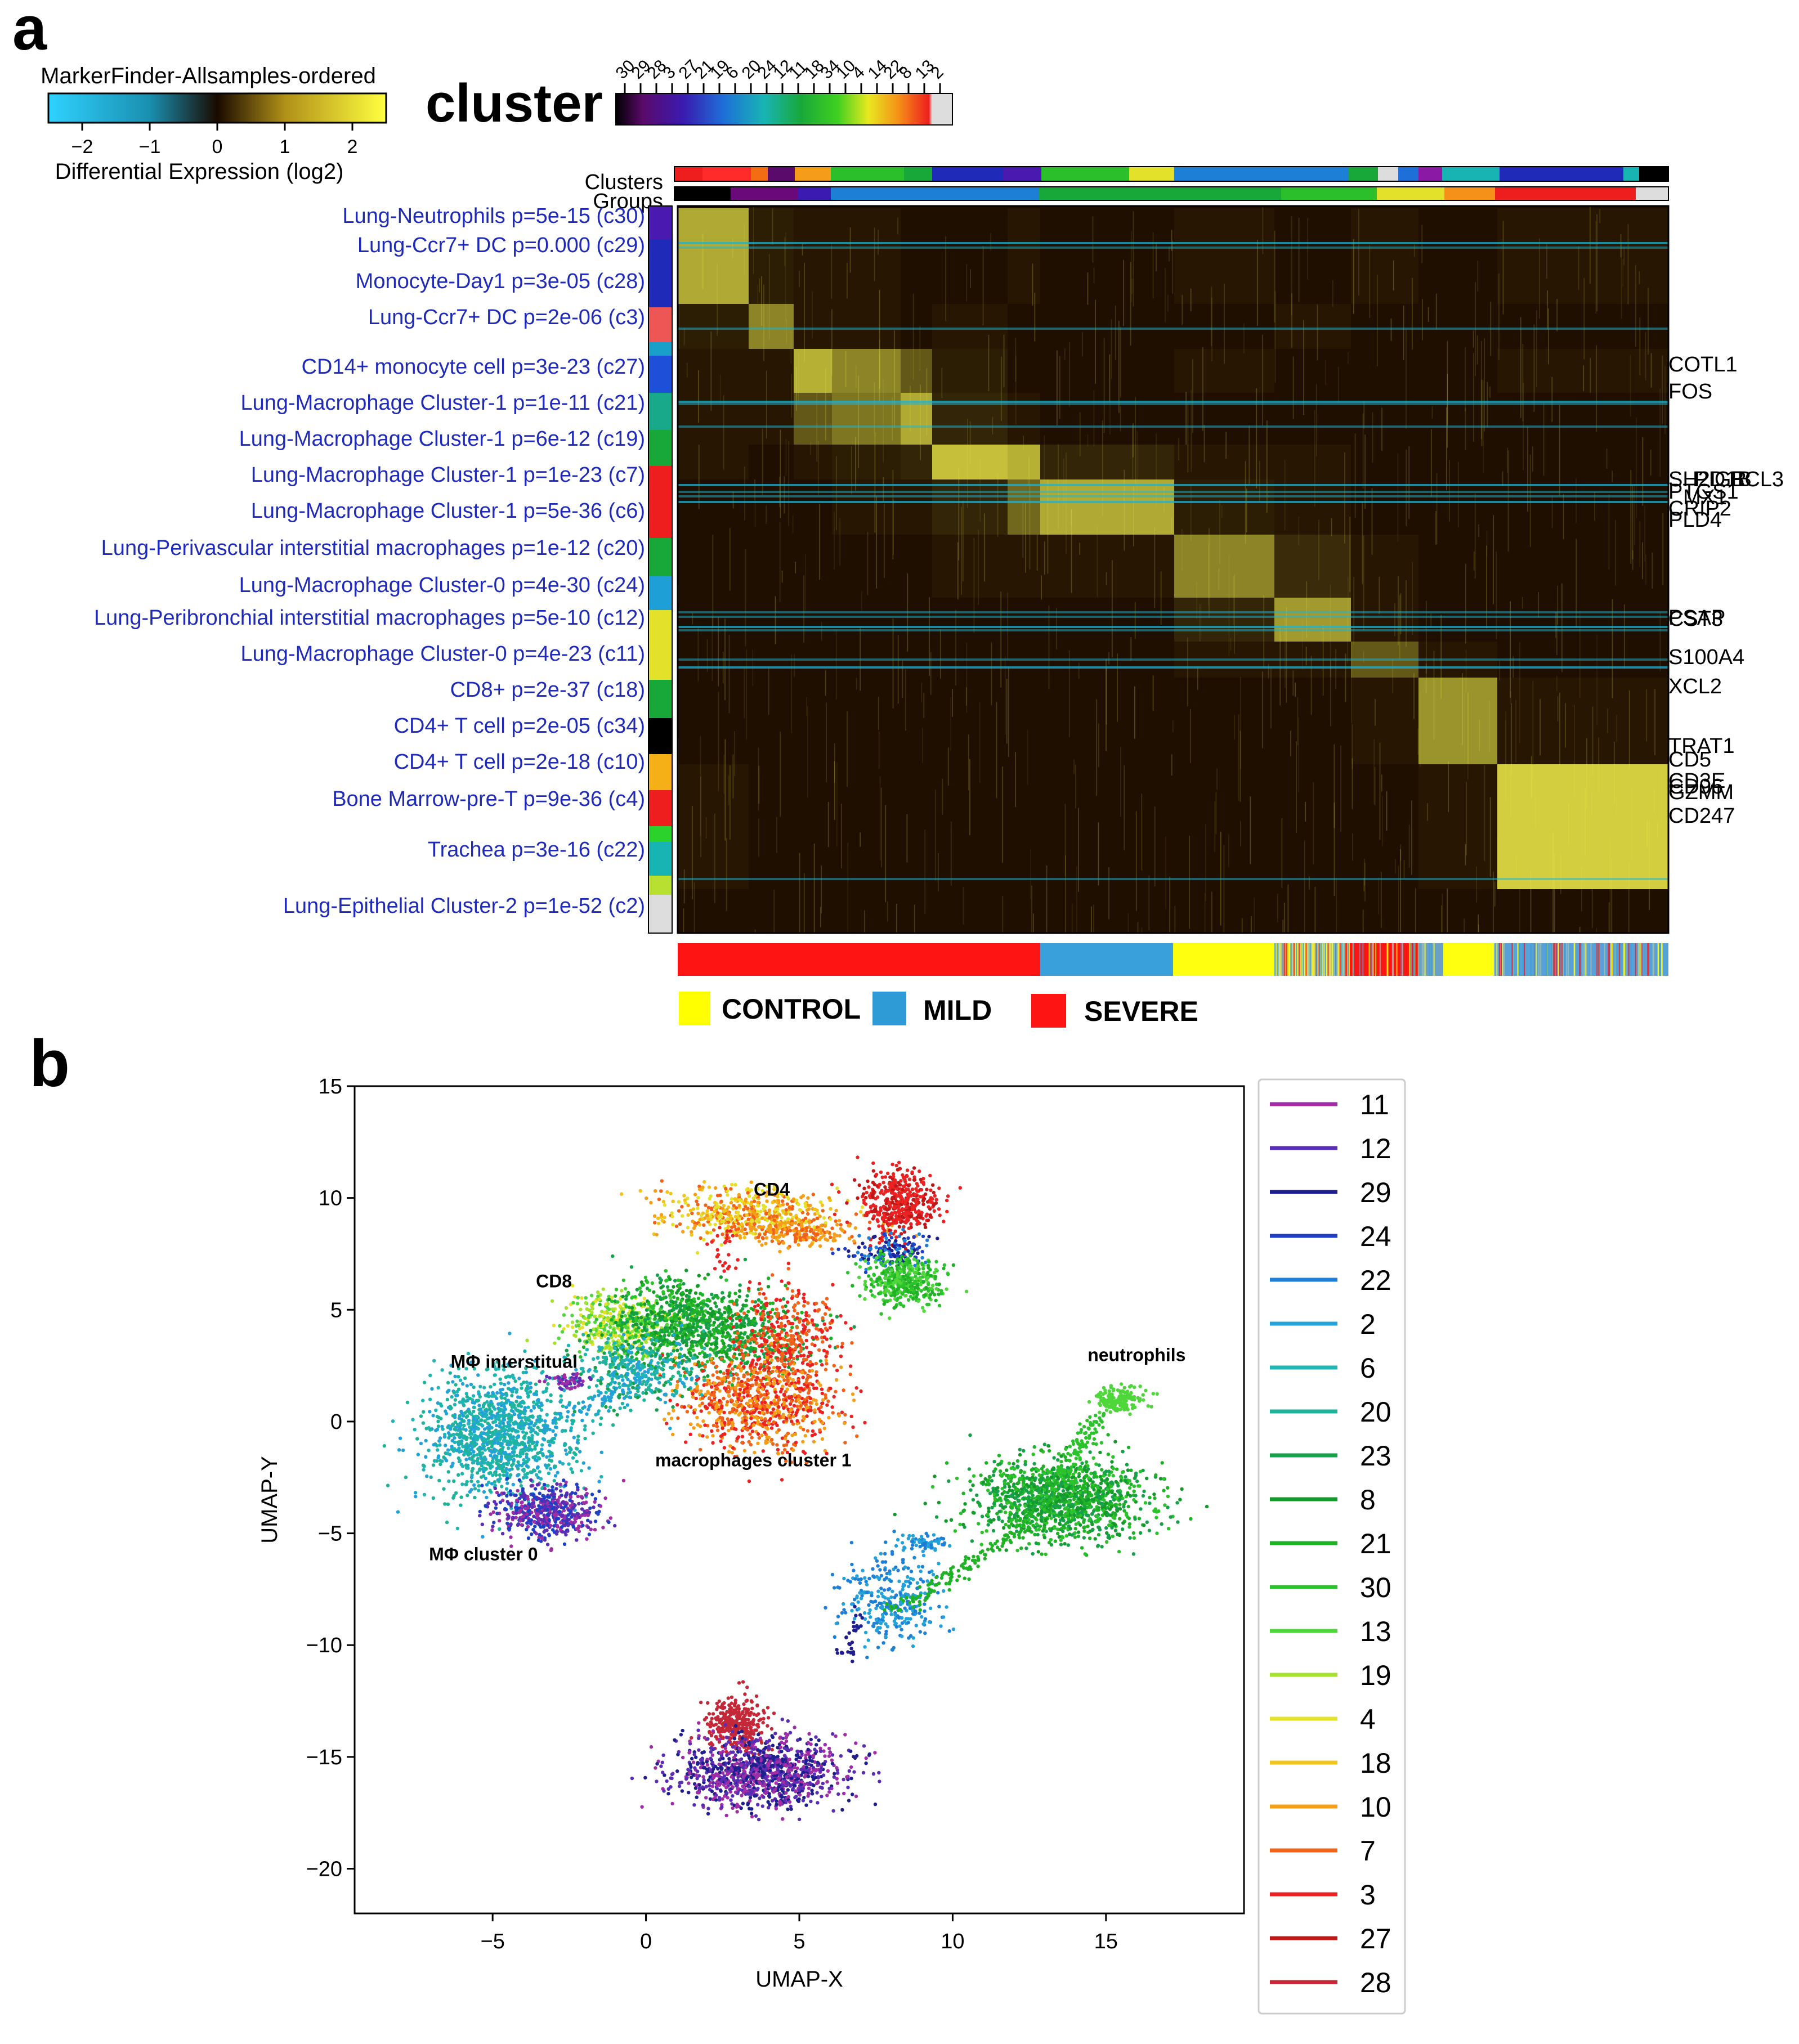 The height and width of the screenshot is (2044, 1799). Describe the element at coordinates (1695, 787) in the screenshot. I see `gene-label: CD96` at that location.